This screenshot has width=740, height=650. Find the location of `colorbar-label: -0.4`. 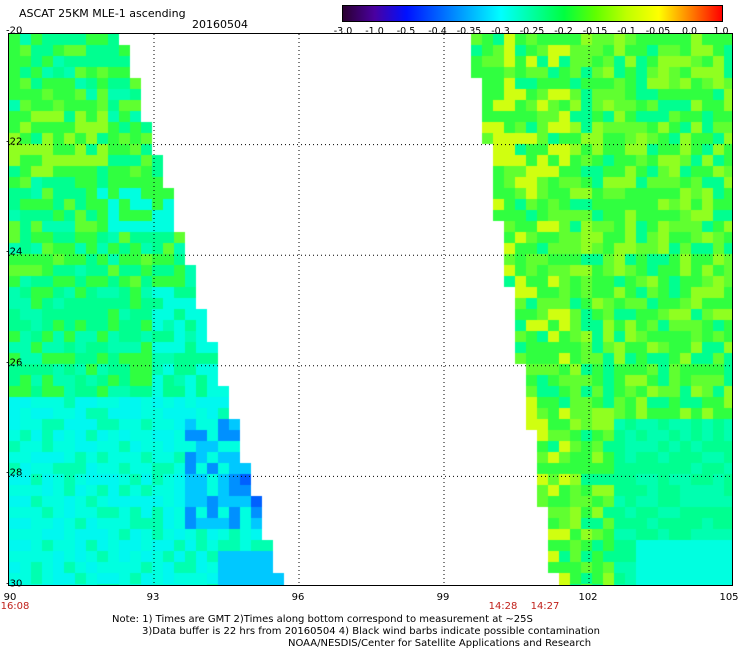

colorbar-label: -0.4 is located at coordinates (437, 31).